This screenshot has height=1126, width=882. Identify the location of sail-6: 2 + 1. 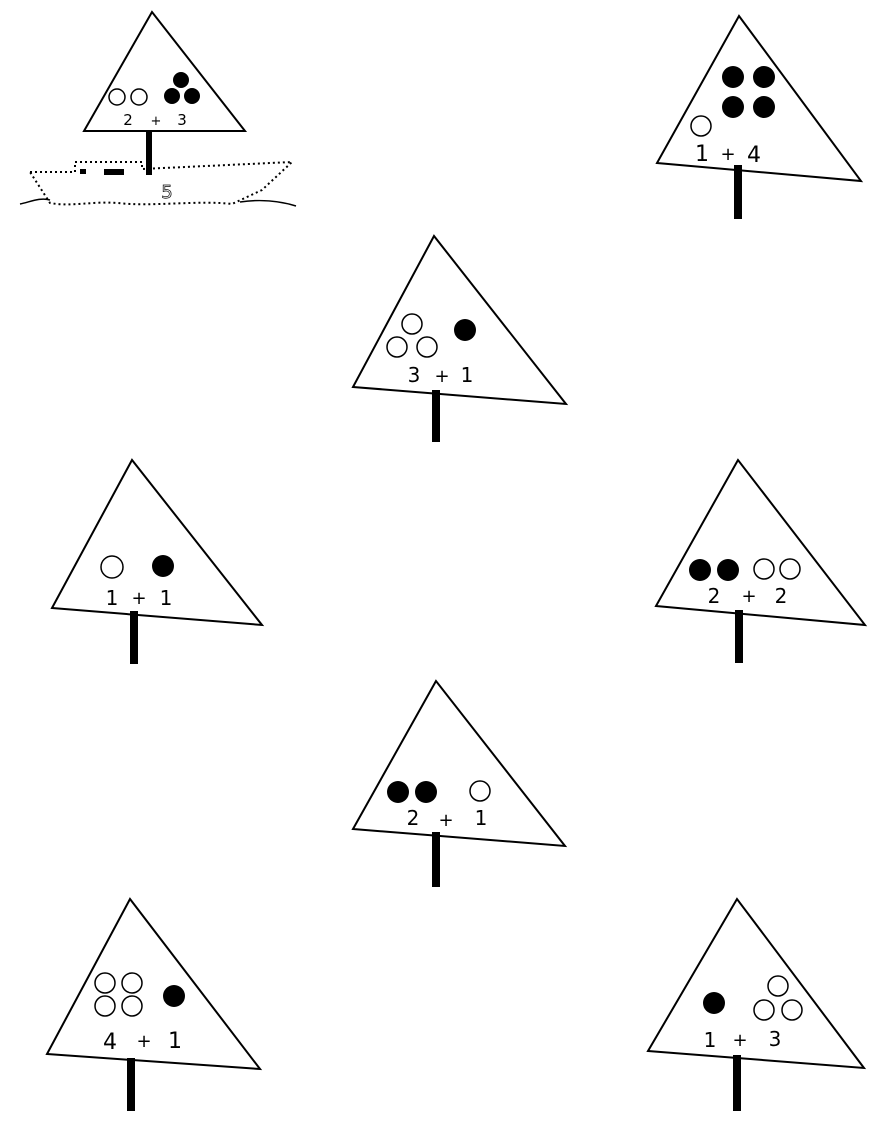
(459, 783).